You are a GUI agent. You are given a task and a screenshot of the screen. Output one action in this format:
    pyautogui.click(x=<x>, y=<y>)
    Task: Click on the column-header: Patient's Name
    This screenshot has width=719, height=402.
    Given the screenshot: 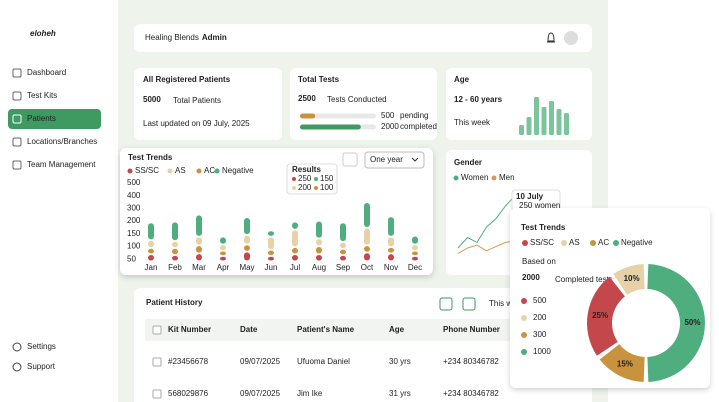 What is the action you would take?
    pyautogui.click(x=326, y=329)
    